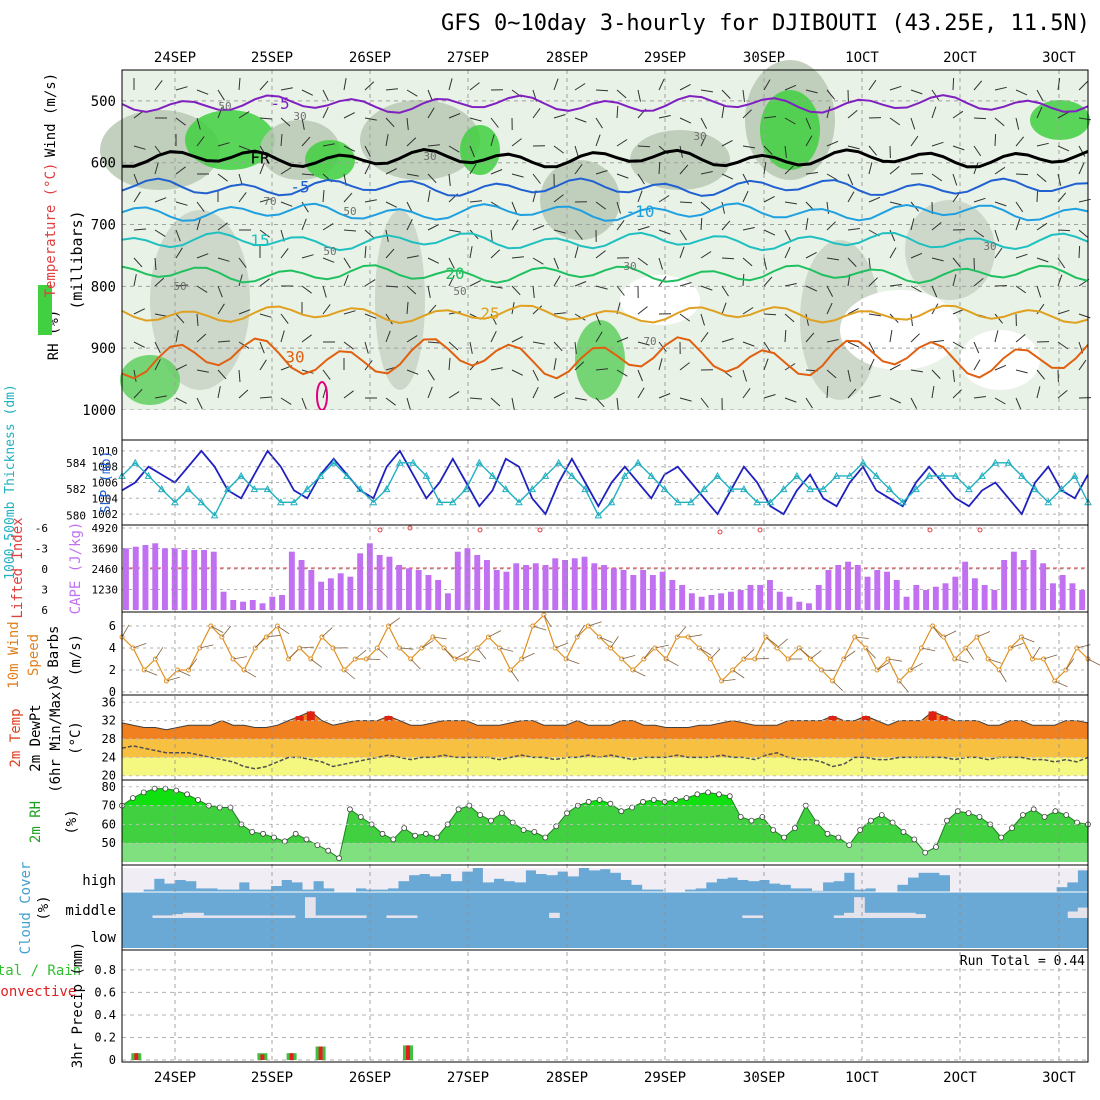 This screenshot has width=1100, height=1100. I want to click on rh2m-tick-50: 50, so click(109, 843).